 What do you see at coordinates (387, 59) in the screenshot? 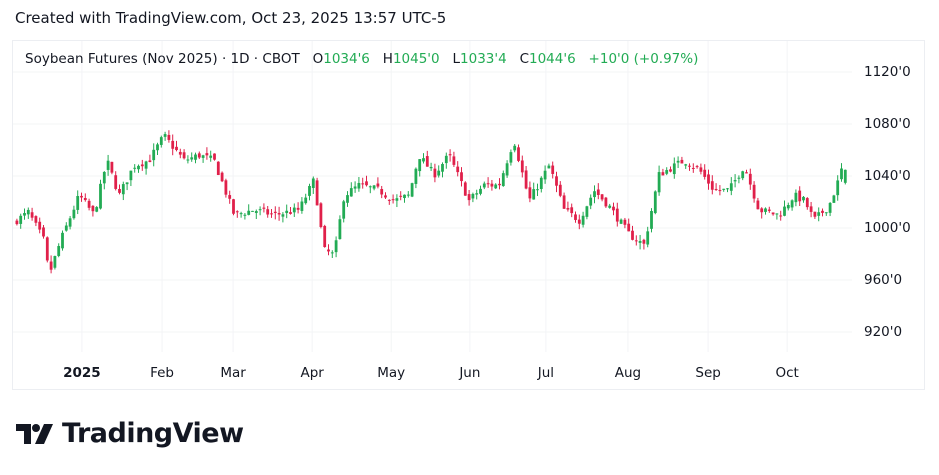
I see `legend-high-label: H` at bounding box center [387, 59].